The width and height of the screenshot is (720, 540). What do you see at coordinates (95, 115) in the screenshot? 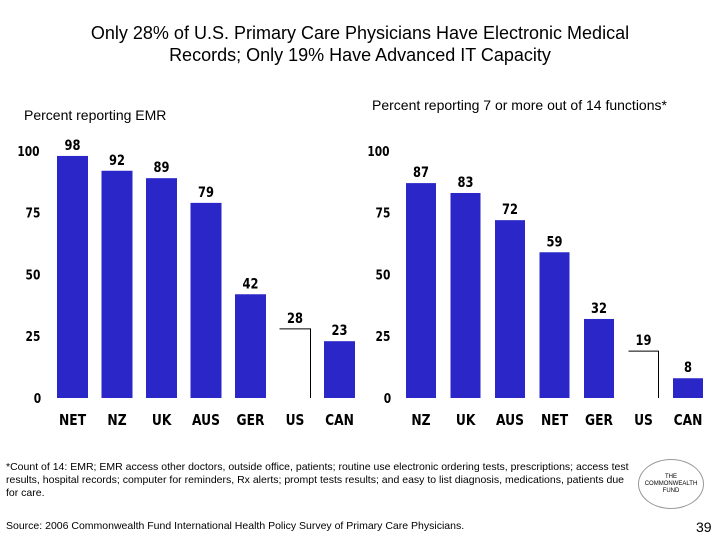
I see `left-chart-title: Percent reporting EMR` at bounding box center [95, 115].